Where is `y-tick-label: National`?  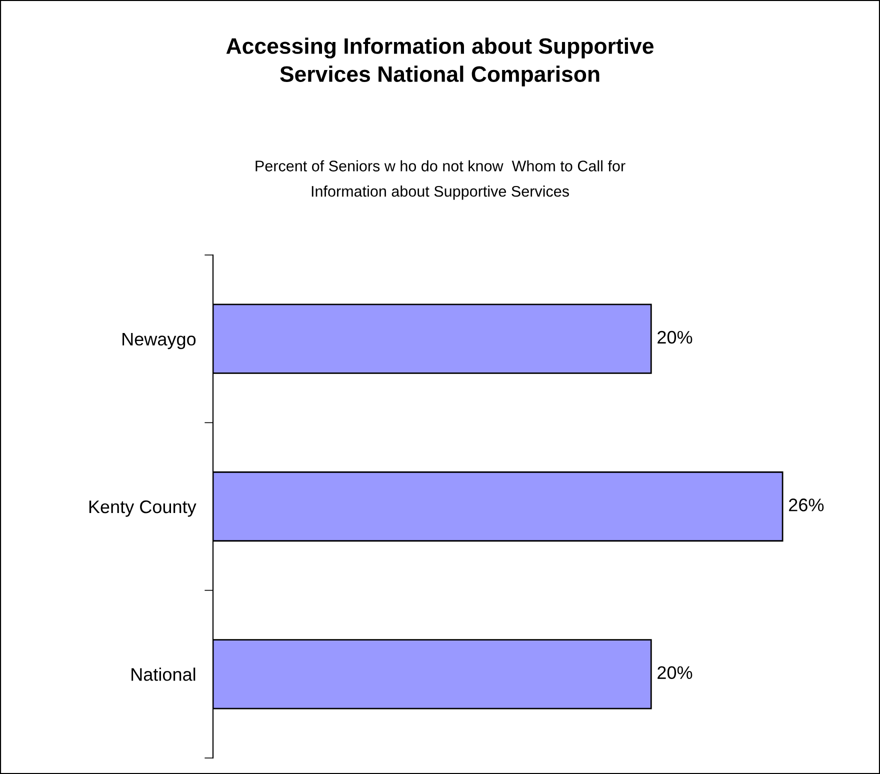 y-tick-label: National is located at coordinates (164, 674).